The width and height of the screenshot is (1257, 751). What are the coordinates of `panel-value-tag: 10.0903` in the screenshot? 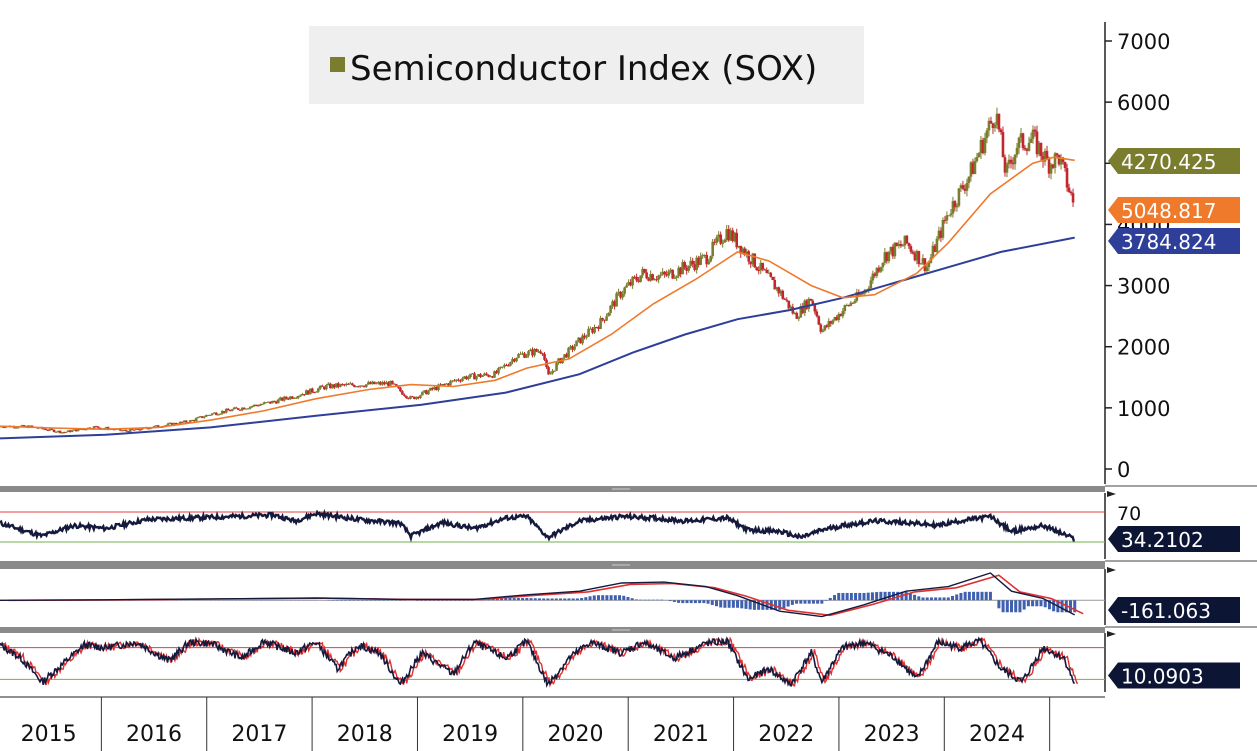 It's located at (1174, 675).